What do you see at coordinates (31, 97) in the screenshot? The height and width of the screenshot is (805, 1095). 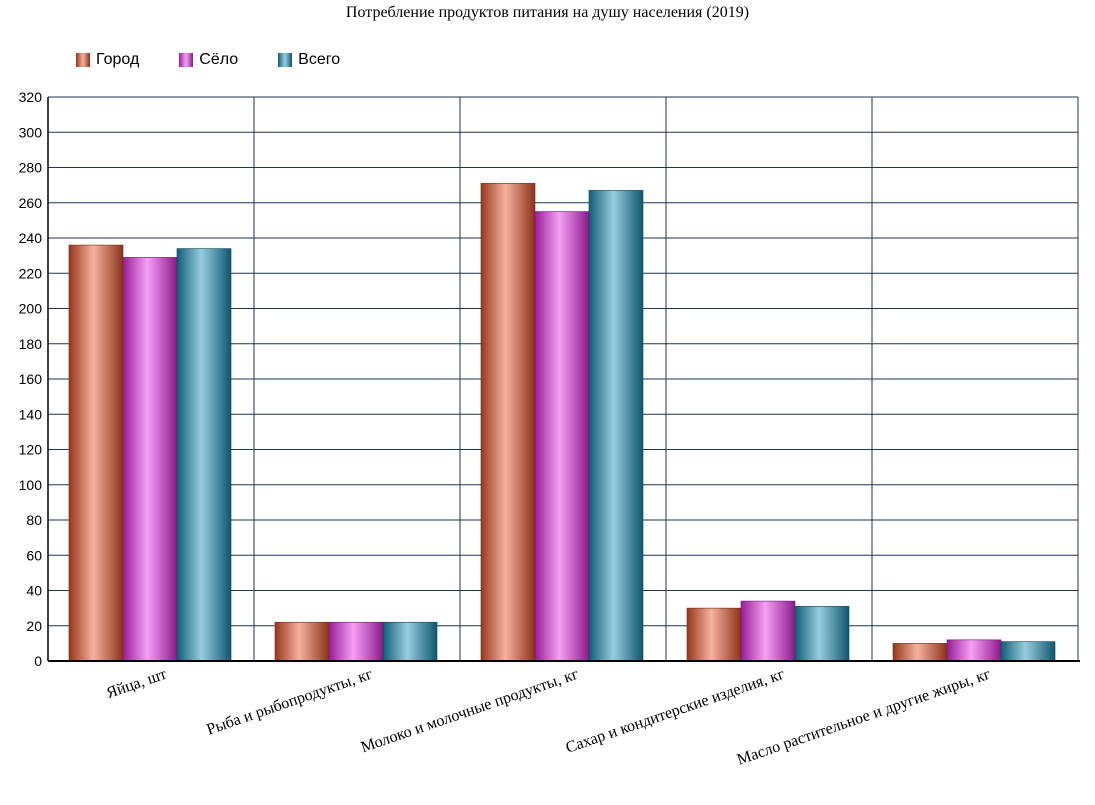 I see `y-tick-label: 320` at bounding box center [31, 97].